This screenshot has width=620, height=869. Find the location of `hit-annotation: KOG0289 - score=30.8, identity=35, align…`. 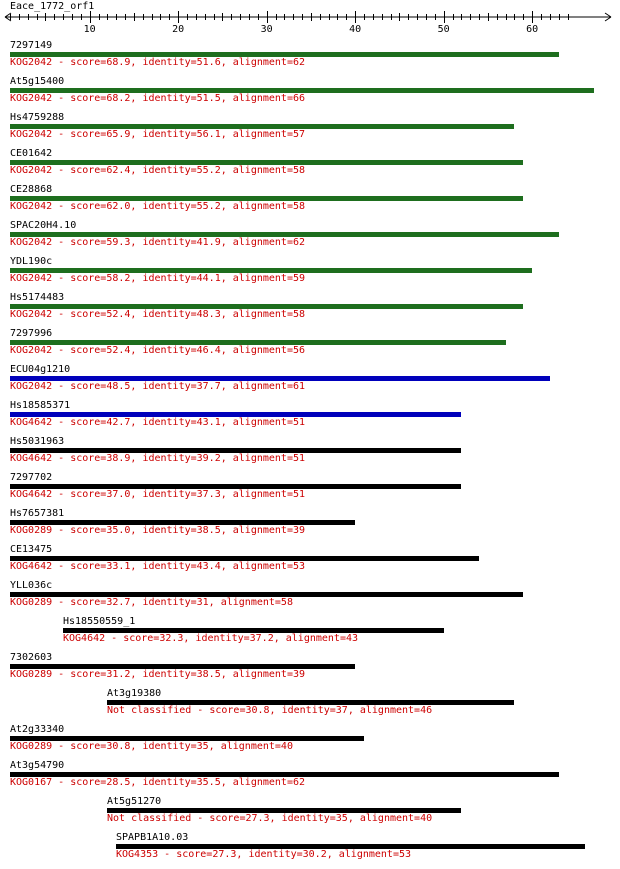

hit-annotation: KOG0289 - score=30.8, identity=35, align… is located at coordinates (151, 746).